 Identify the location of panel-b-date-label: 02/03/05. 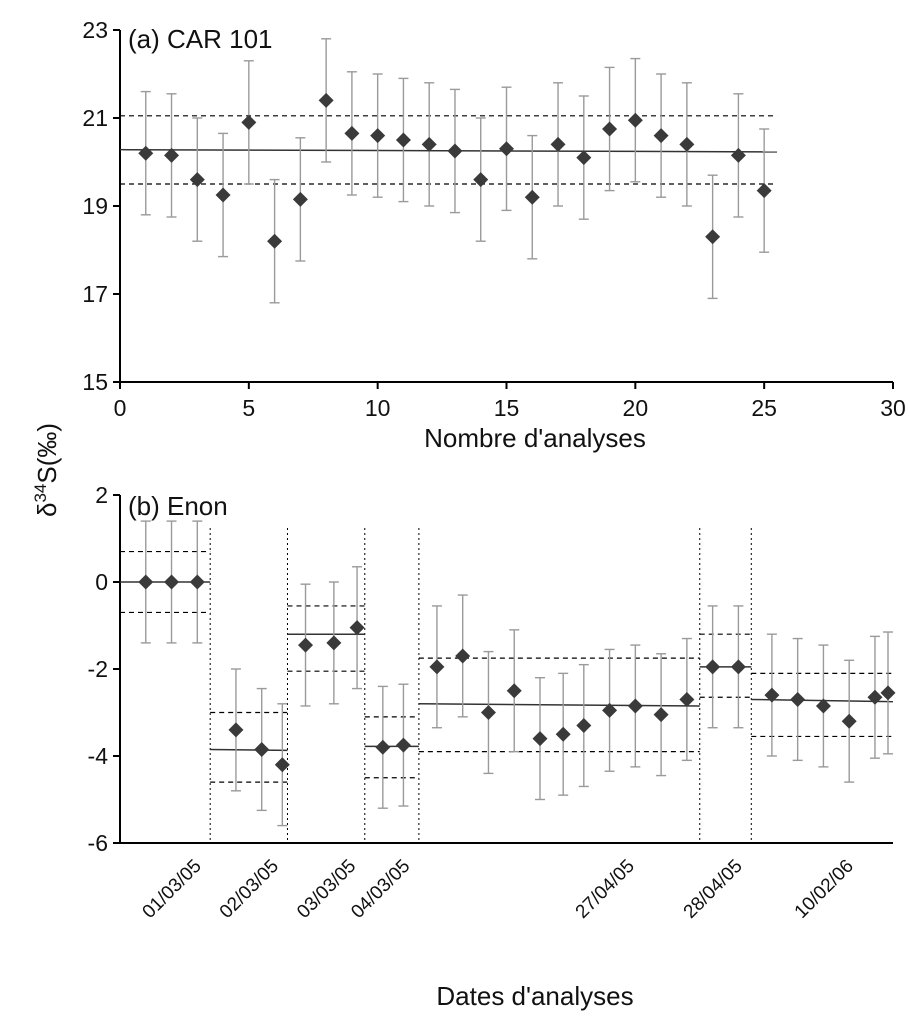
(249, 889).